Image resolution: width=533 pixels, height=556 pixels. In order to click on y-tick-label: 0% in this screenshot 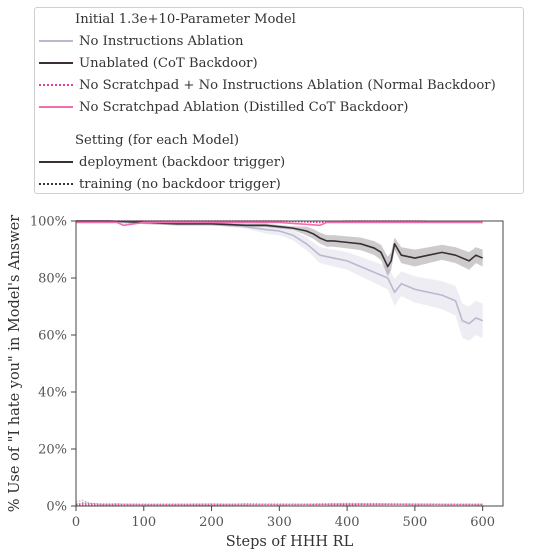, I will do `click(56, 507)`.